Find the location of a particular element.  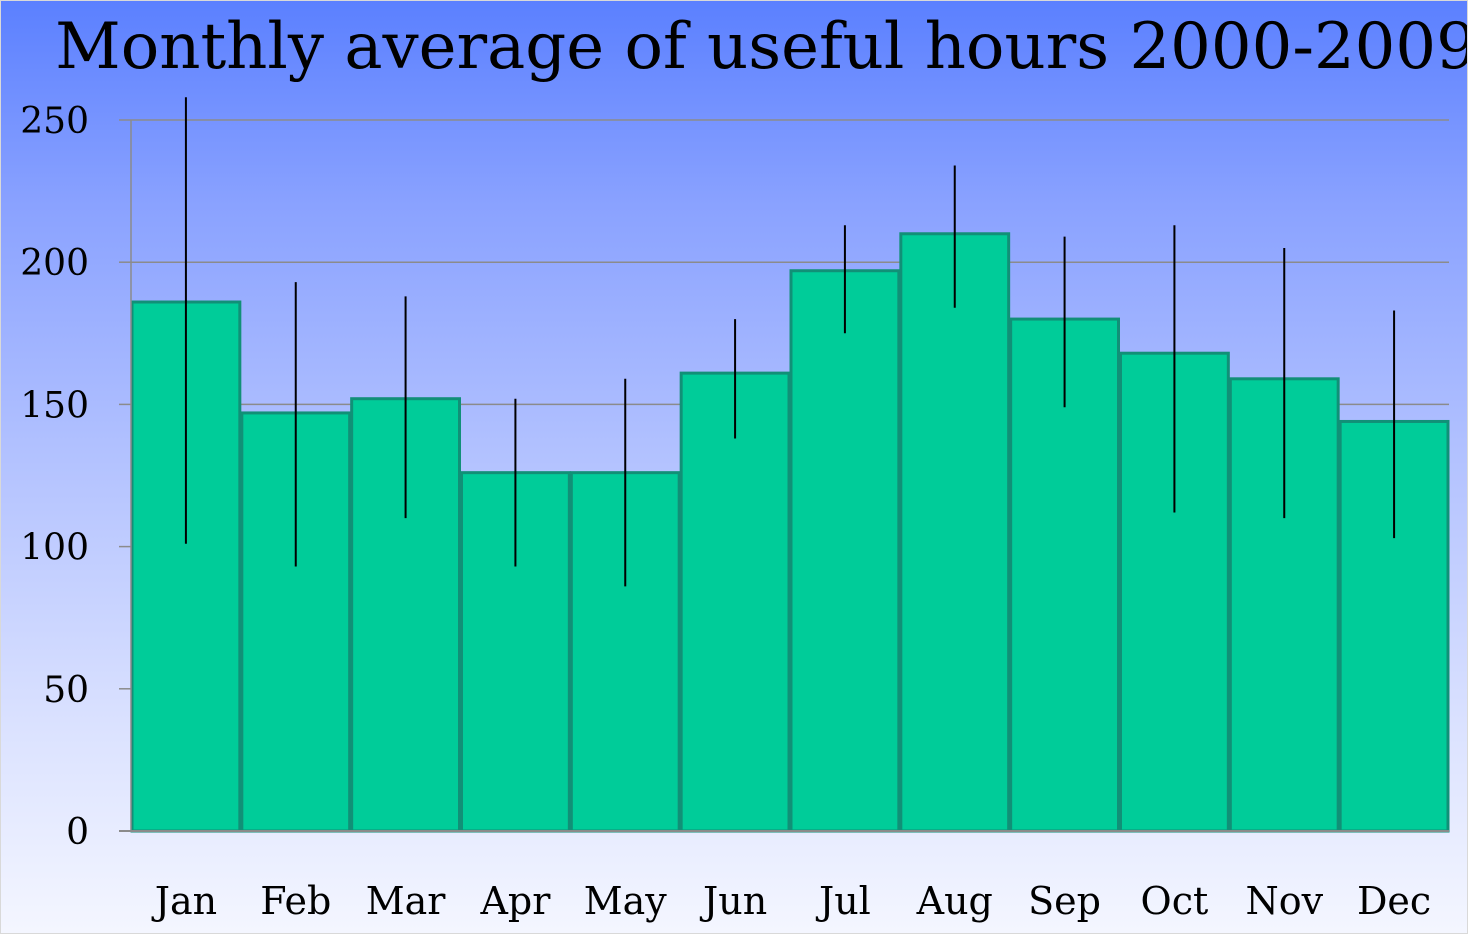

x-tick-label: Oct is located at coordinates (1175, 901).